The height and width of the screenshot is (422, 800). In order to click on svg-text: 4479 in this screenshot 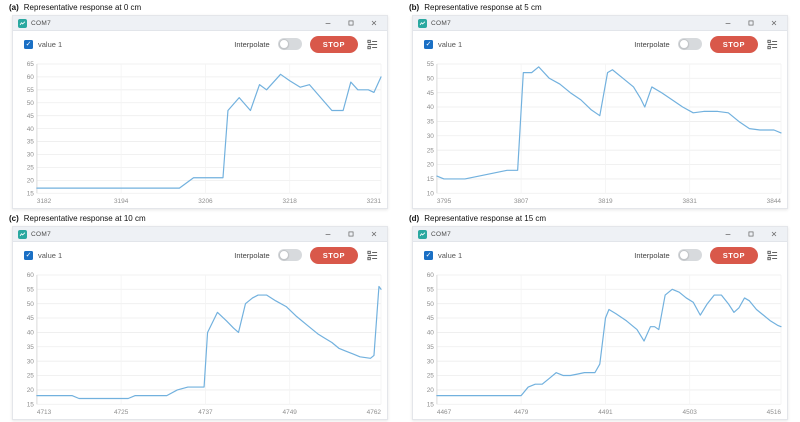, I will do `click(521, 412)`.